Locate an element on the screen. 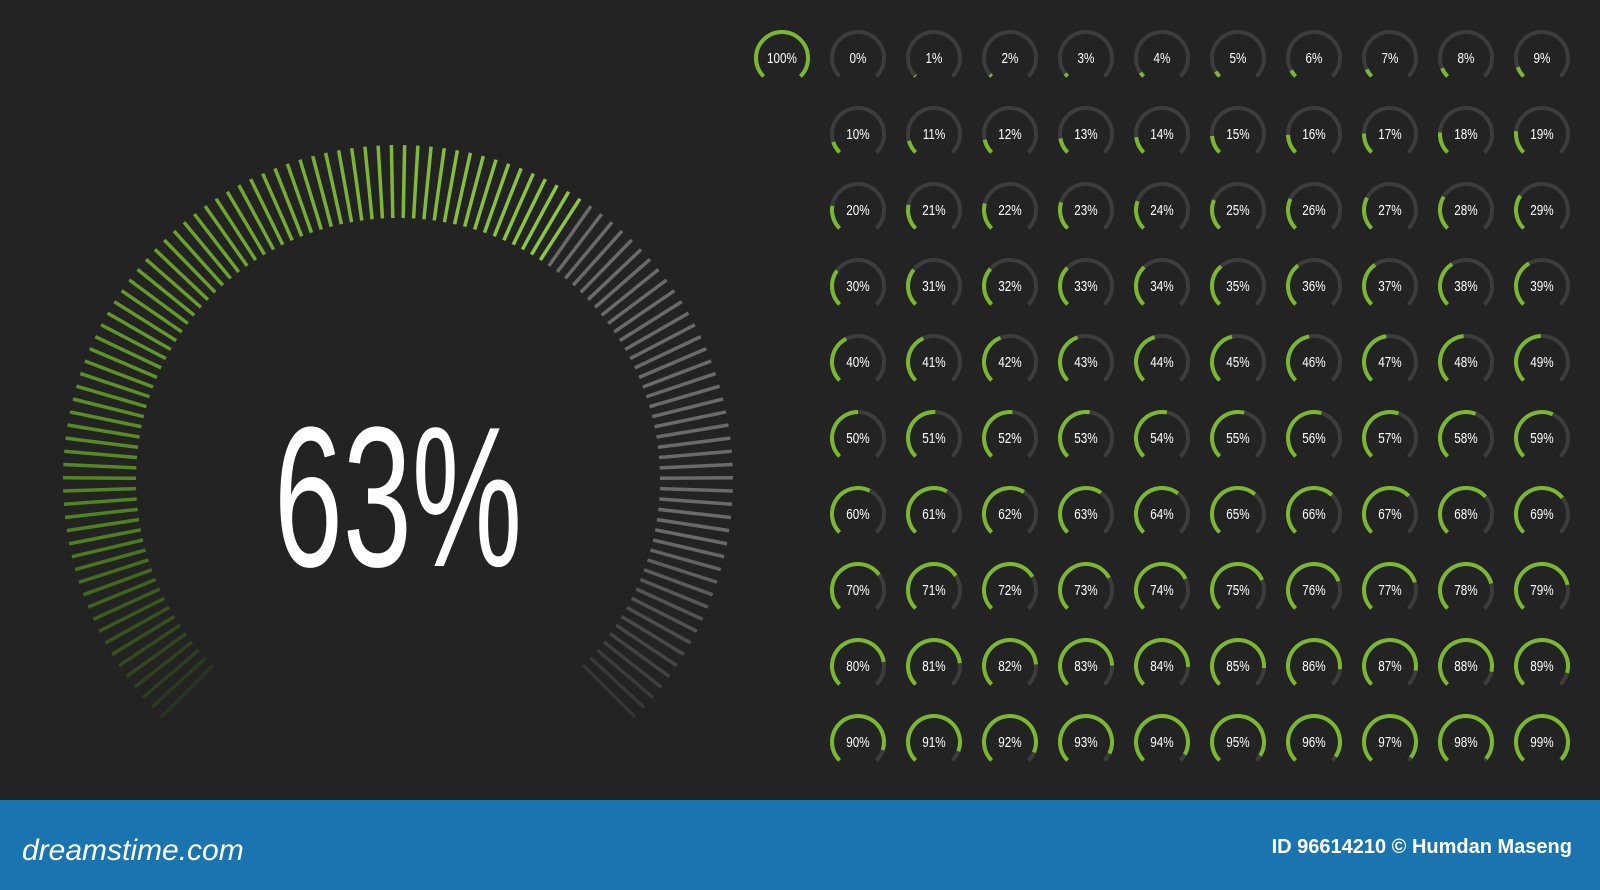 Image resolution: width=1600 pixels, height=890 pixels. gauge-label: 96% is located at coordinates (1313, 742).